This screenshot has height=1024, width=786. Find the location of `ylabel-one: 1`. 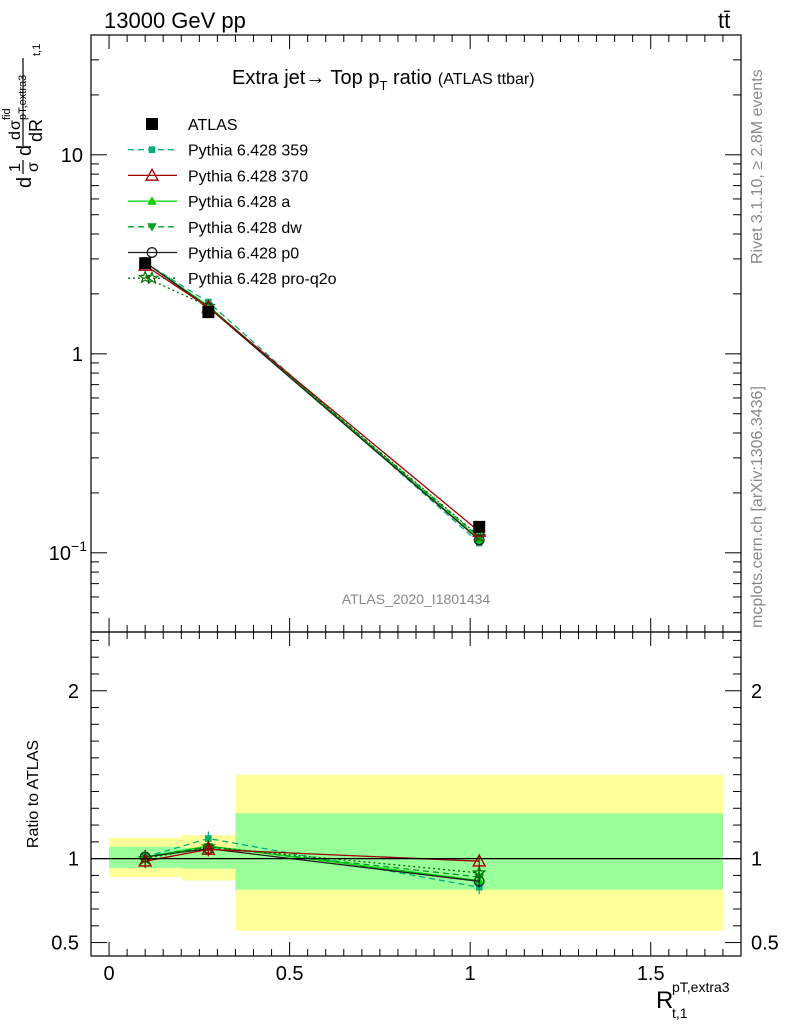

ylabel-one: 1 is located at coordinates (15, 167).